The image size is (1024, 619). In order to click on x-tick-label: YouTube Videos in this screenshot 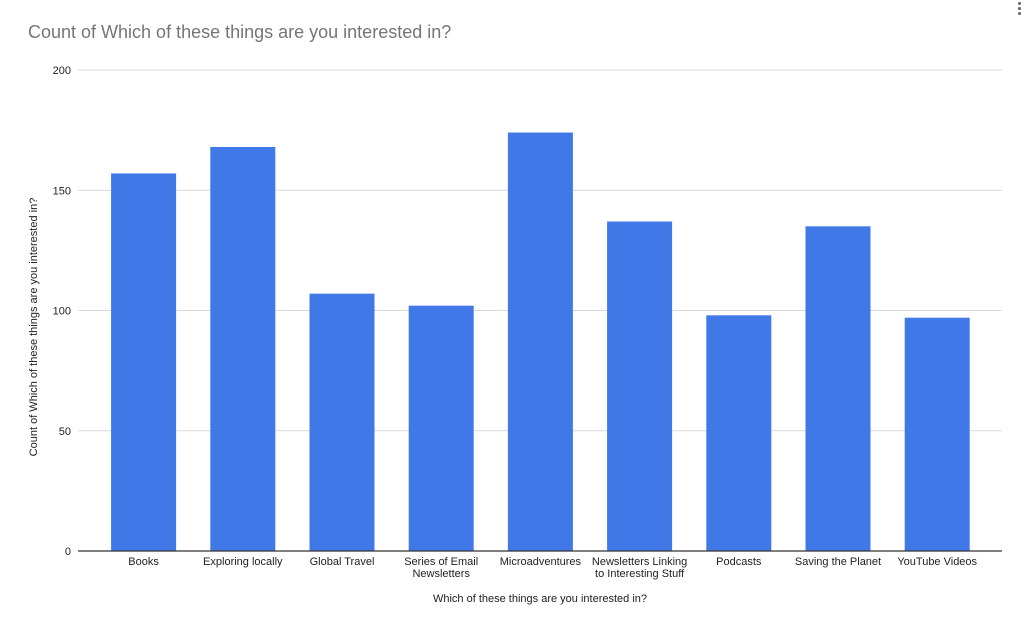, I will do `click(937, 562)`.